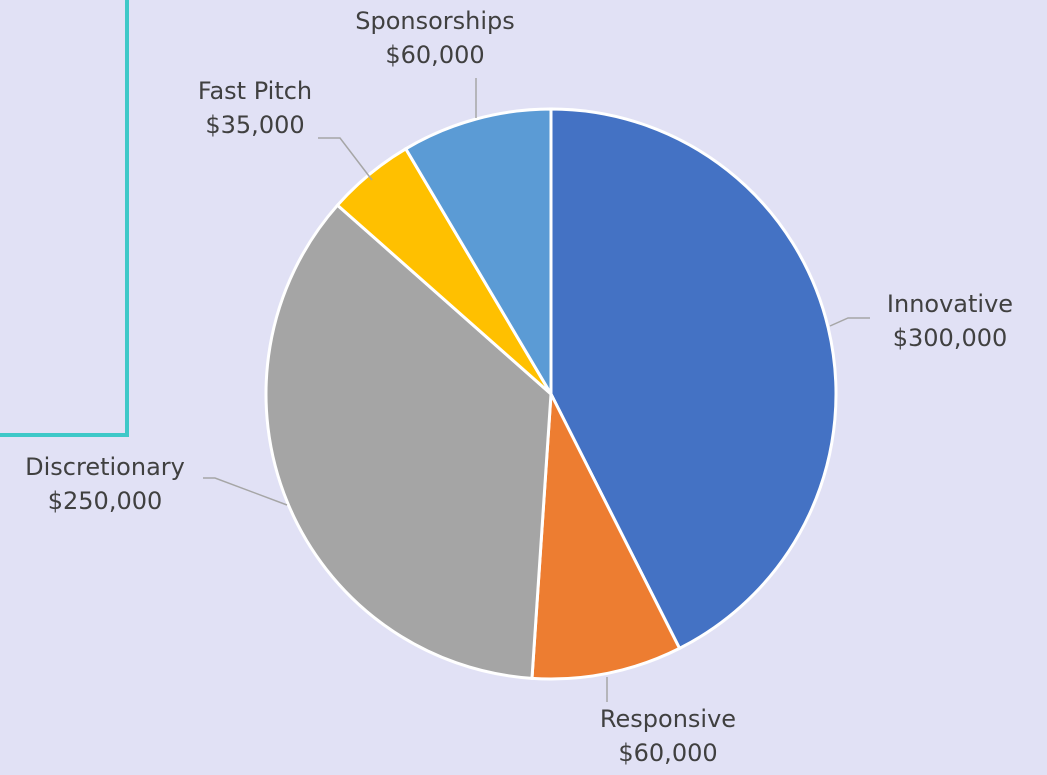 The image size is (1047, 775). Describe the element at coordinates (255, 91) in the screenshot. I see `category-label: Fast Pitch` at that location.